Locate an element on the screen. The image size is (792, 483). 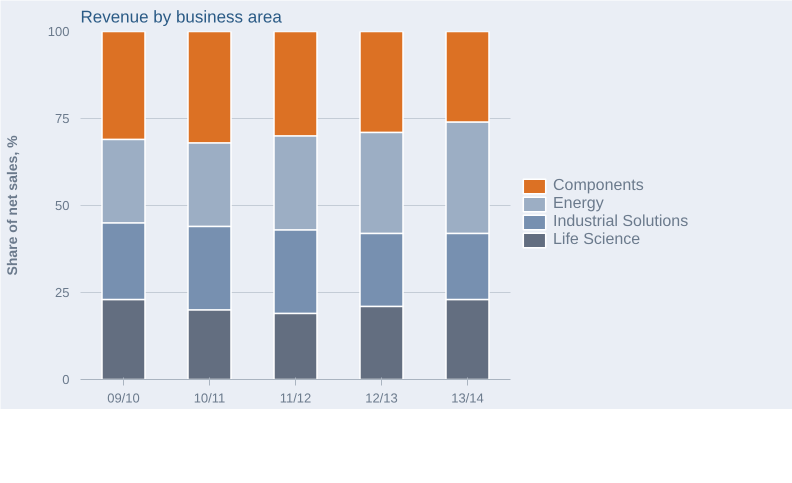
x-tick-label: 13/14 is located at coordinates (467, 398).